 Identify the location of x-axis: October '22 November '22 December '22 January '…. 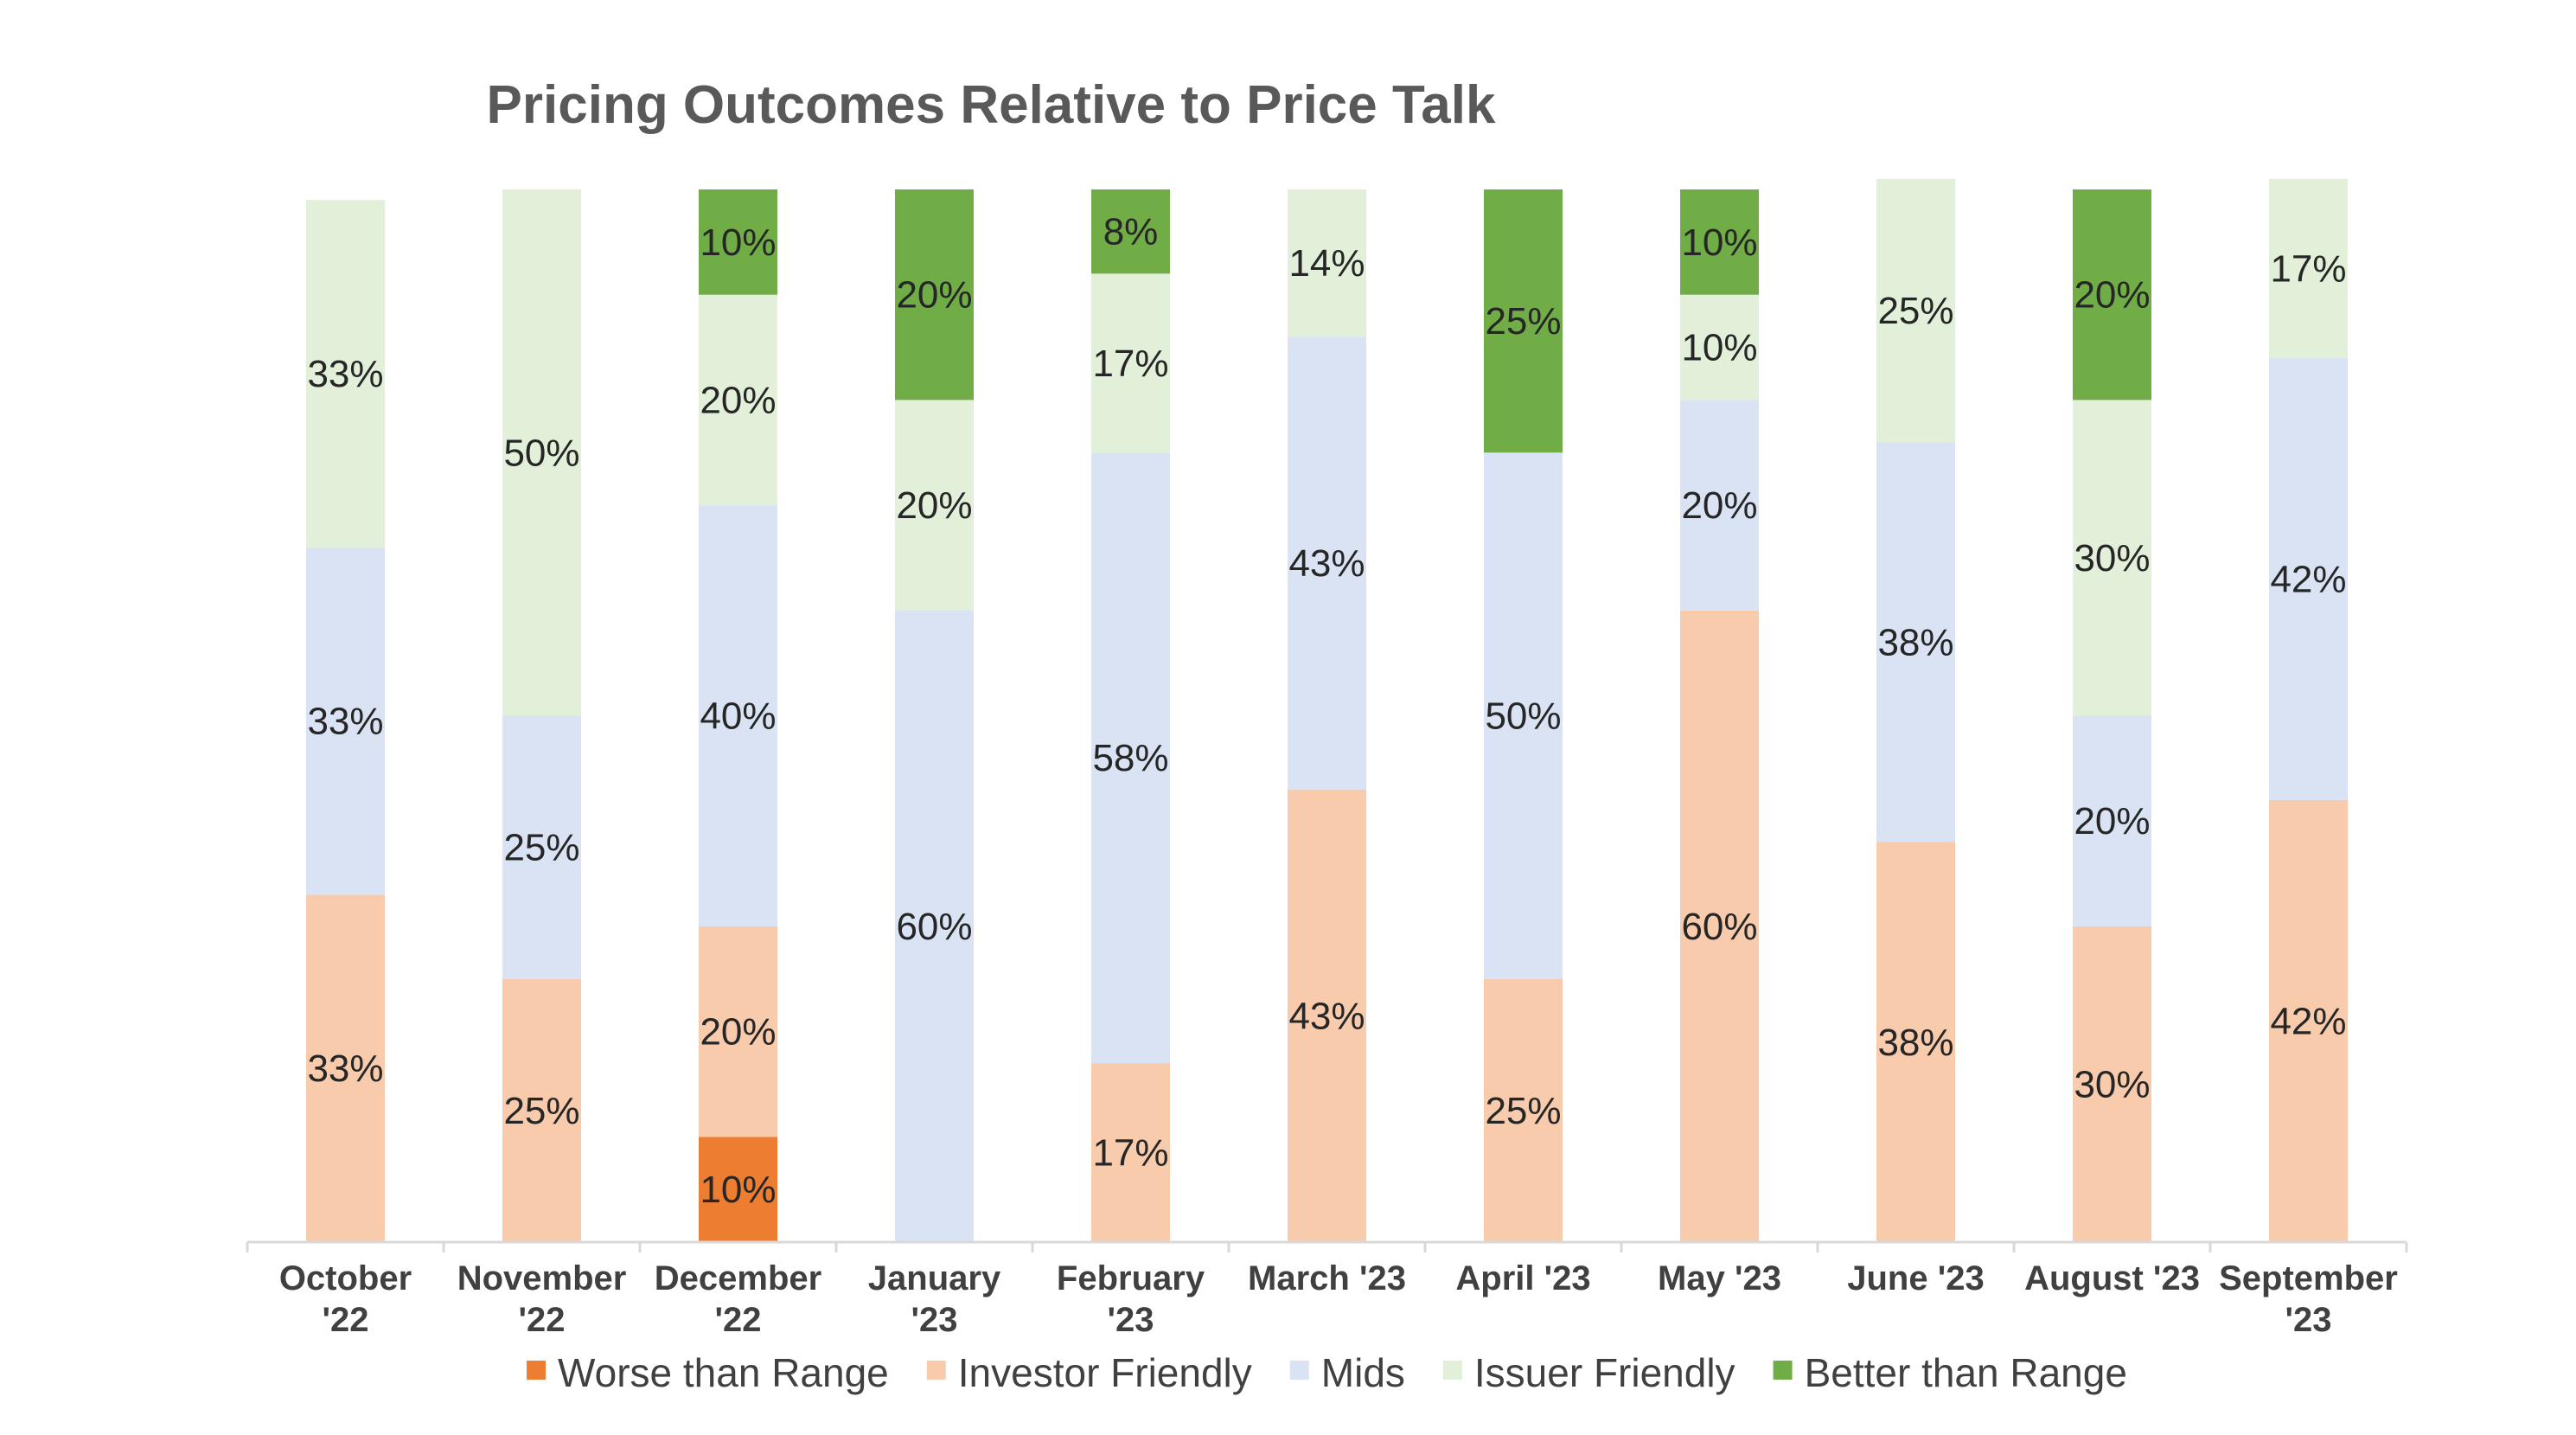
(1327, 1289).